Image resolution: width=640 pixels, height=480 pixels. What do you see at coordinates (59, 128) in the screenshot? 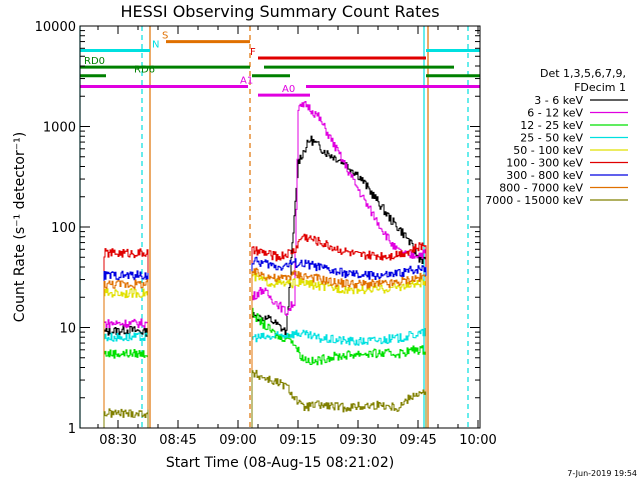
I see `y-tick-label-3: 1000` at bounding box center [59, 128].